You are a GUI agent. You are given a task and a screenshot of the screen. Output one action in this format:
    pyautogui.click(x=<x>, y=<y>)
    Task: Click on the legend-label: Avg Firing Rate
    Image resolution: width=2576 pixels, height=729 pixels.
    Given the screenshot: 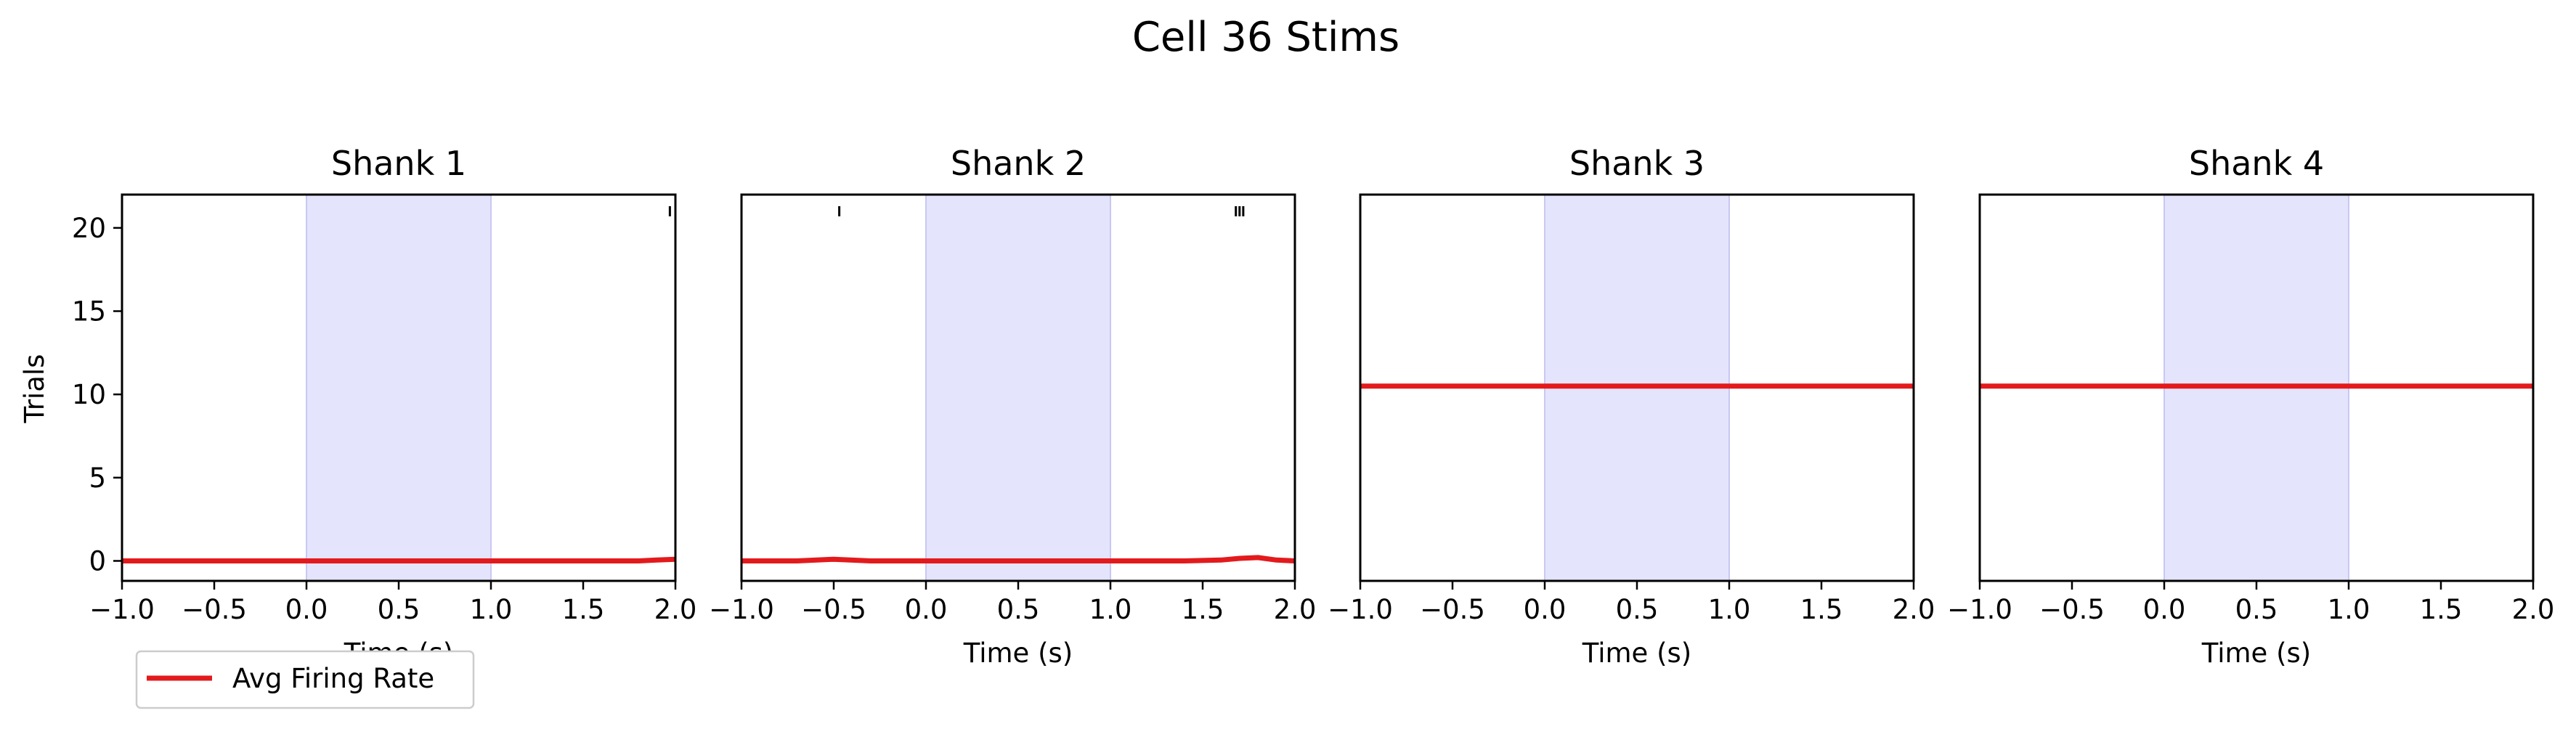 What is the action you would take?
    pyautogui.click(x=333, y=679)
    